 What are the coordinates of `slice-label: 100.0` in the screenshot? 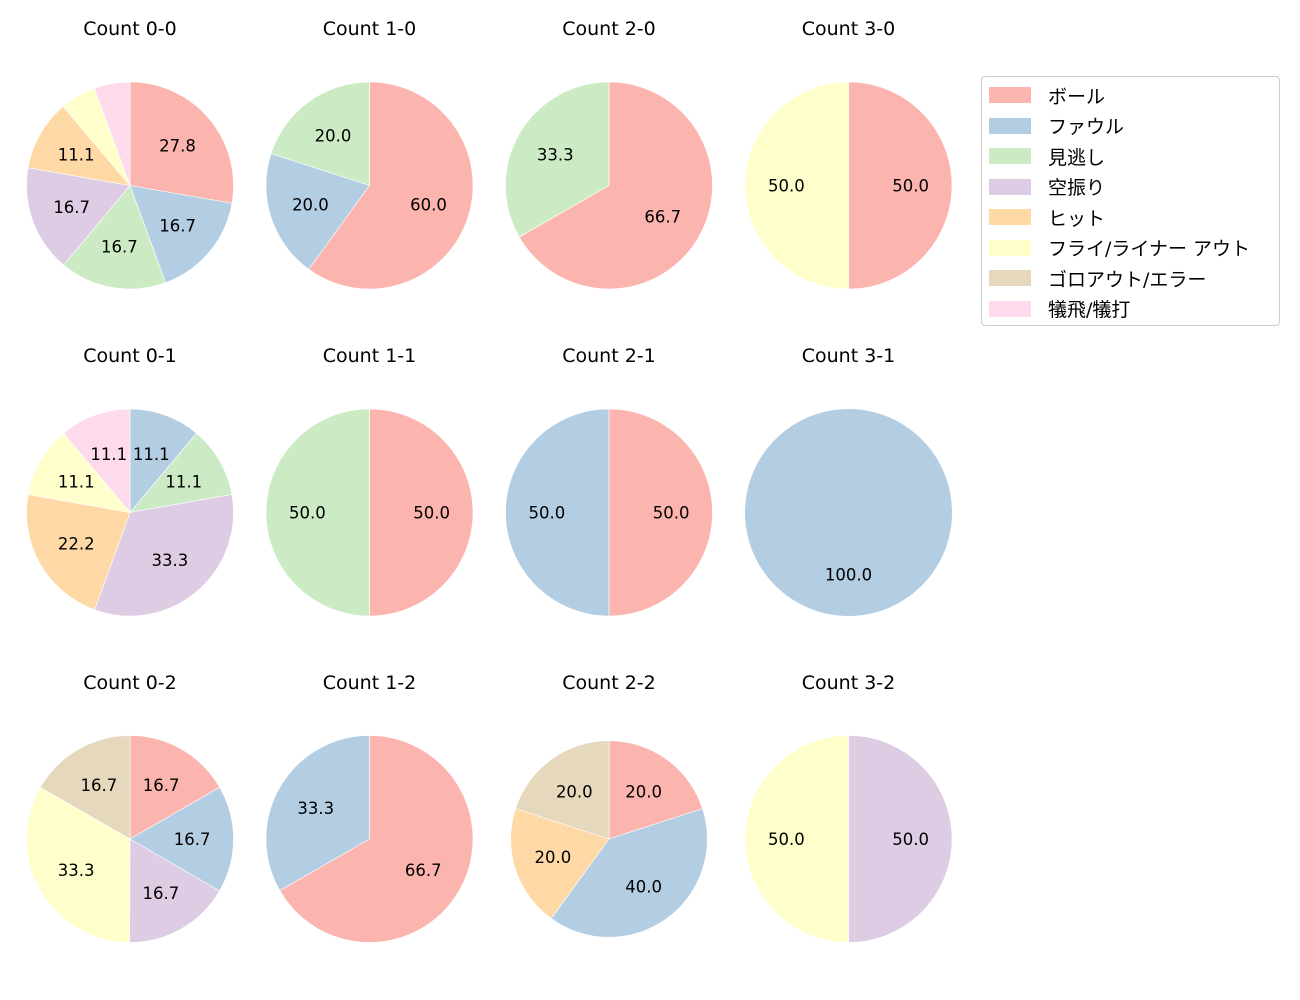 It's located at (848, 575).